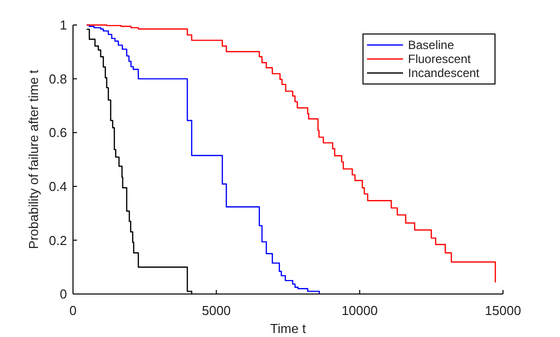 The width and height of the screenshot is (560, 337). What do you see at coordinates (503, 310) in the screenshot?
I see `x-tick-label: 15000` at bounding box center [503, 310].